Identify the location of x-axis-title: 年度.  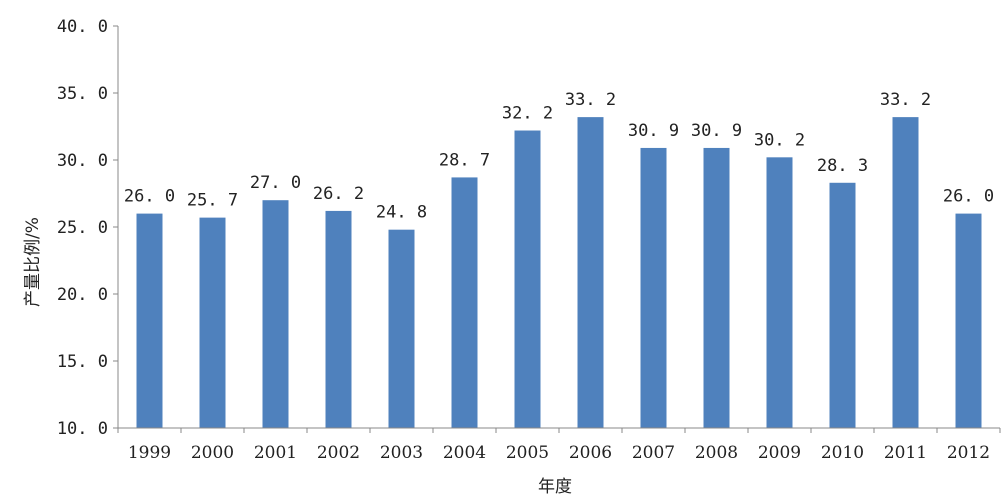
(555, 487).